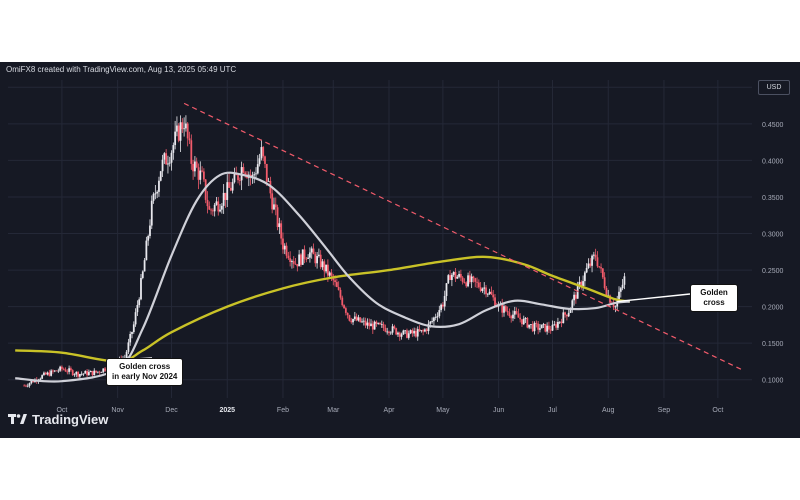 The width and height of the screenshot is (800, 500). I want to click on x-axis-labels: Oct Nov Dec 2025 Feb Mar Apr May Jun Jul Aug Sep Oct, so click(389, 410).